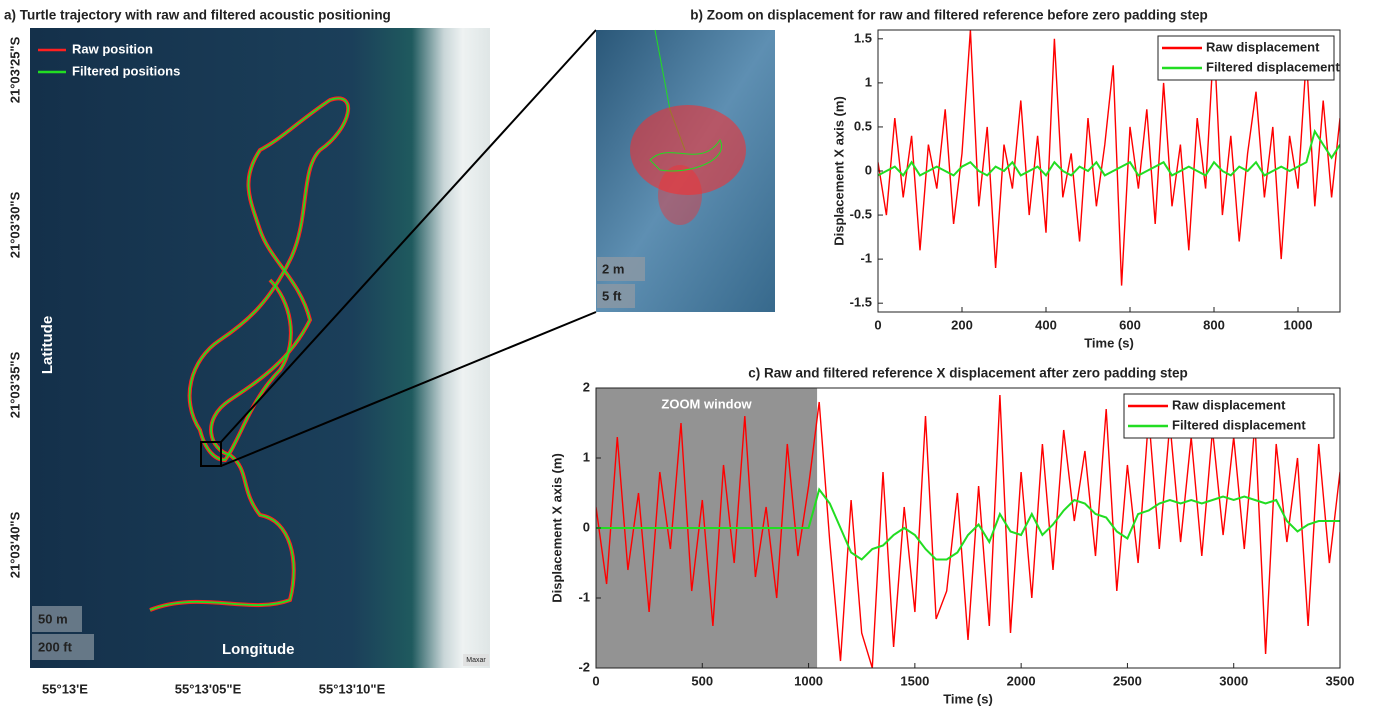 The width and height of the screenshot is (1373, 715). What do you see at coordinates (408, 389) in the screenshot?
I see `zoom-connector` at bounding box center [408, 389].